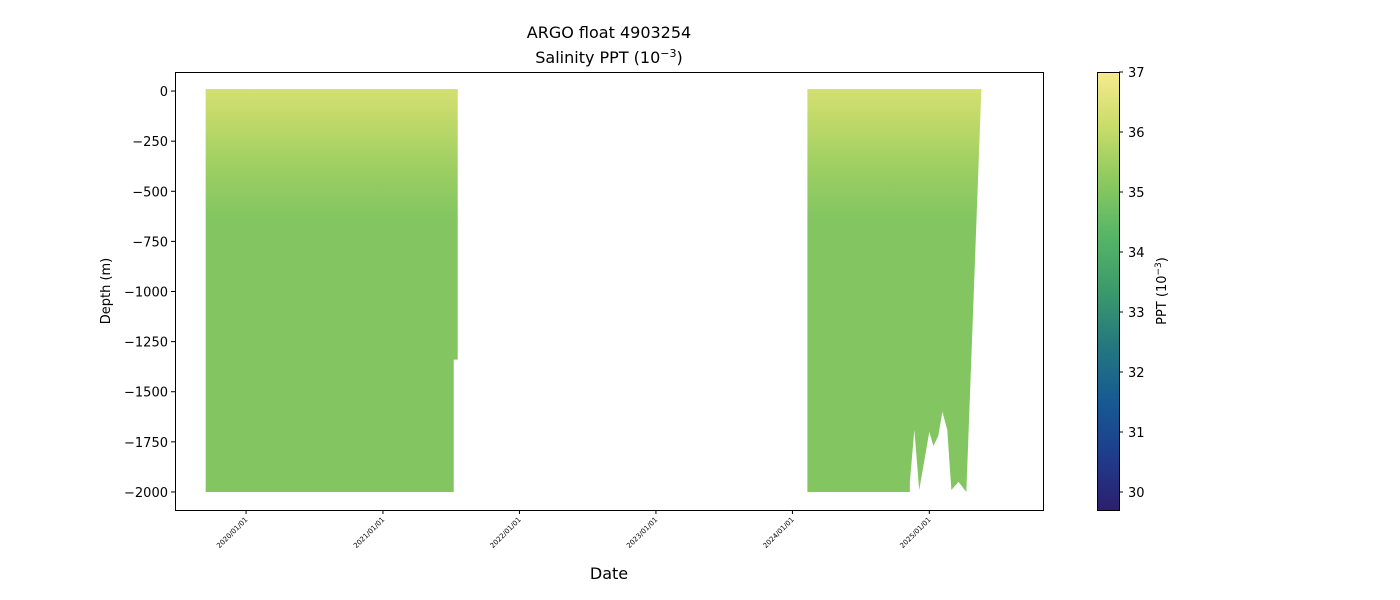 This screenshot has height=600, width=1400. I want to click on colorbar-tick-label: 37, so click(1136, 73).